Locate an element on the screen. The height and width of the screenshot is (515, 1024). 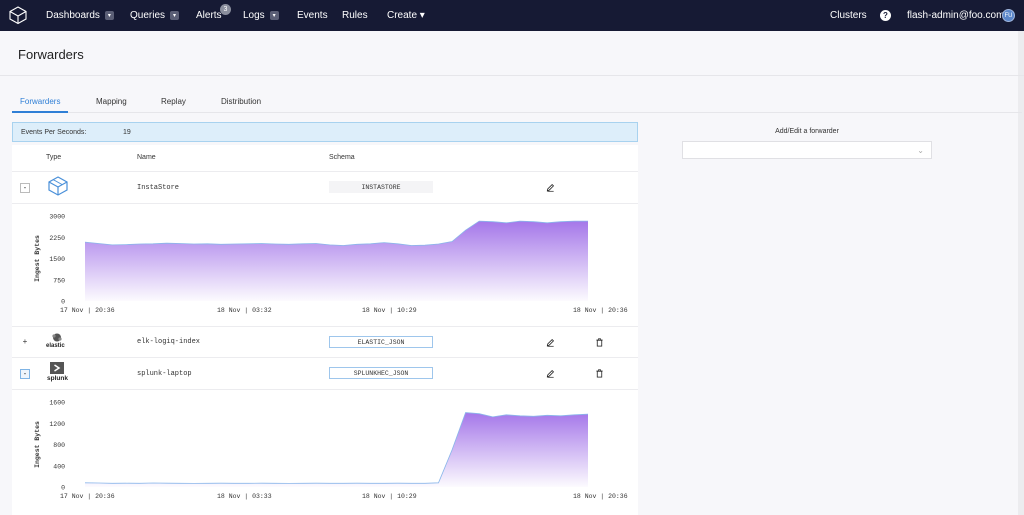
x-tick-label: 18 Nov | 03:33 is located at coordinates (244, 496).